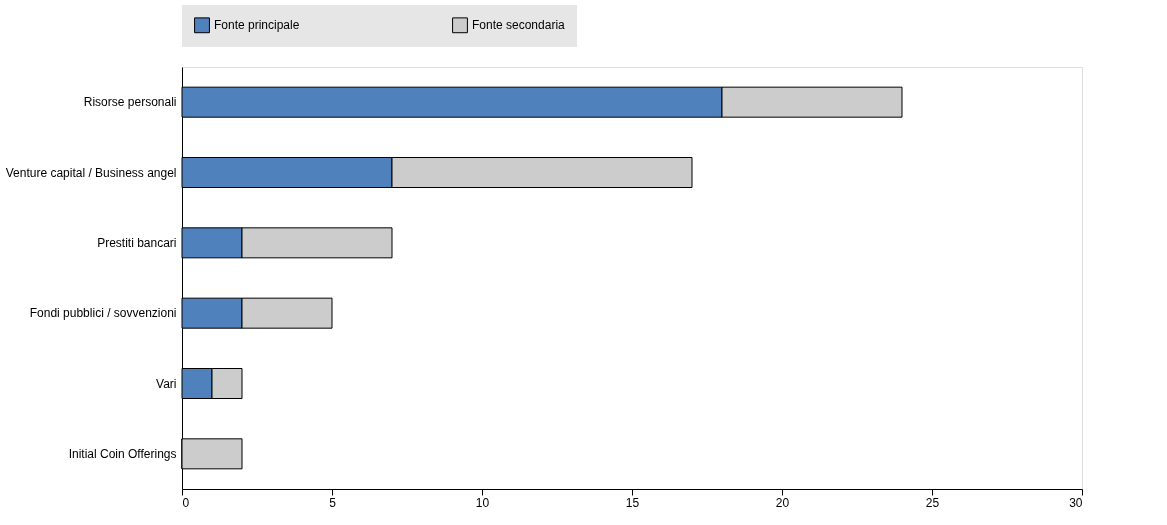 The image size is (1167, 525). What do you see at coordinates (122, 453) in the screenshot?
I see `y-tick-label: Initial Coin Offerings` at bounding box center [122, 453].